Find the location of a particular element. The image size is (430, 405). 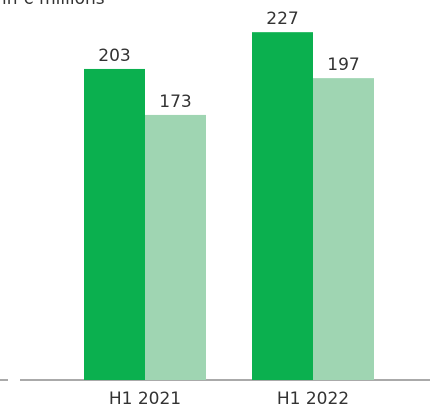

value-label: 197 is located at coordinates (343, 65).